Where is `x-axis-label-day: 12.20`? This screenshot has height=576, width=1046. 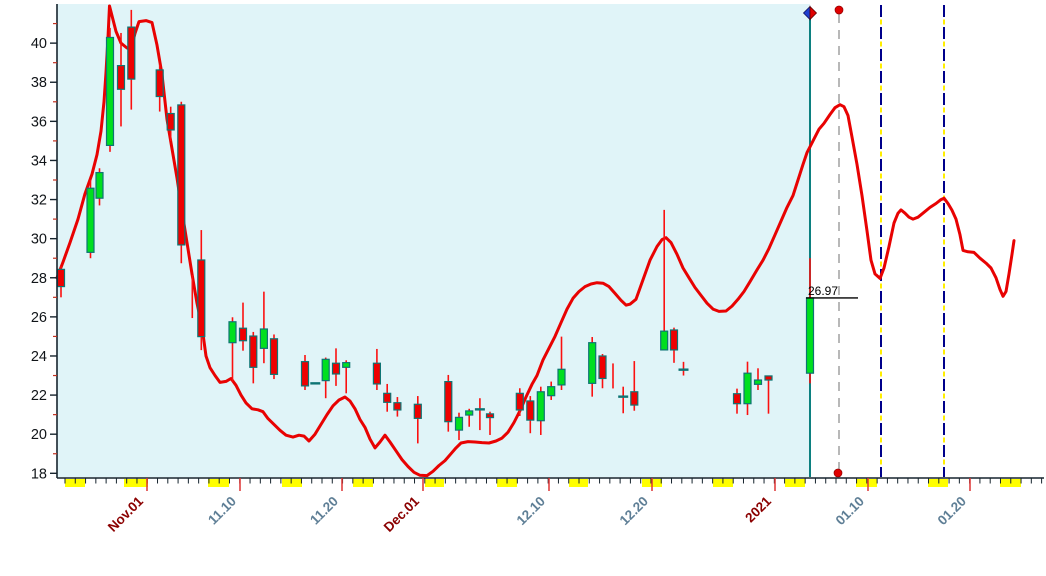
x-axis-label-day: 12.20 is located at coordinates (634, 511).